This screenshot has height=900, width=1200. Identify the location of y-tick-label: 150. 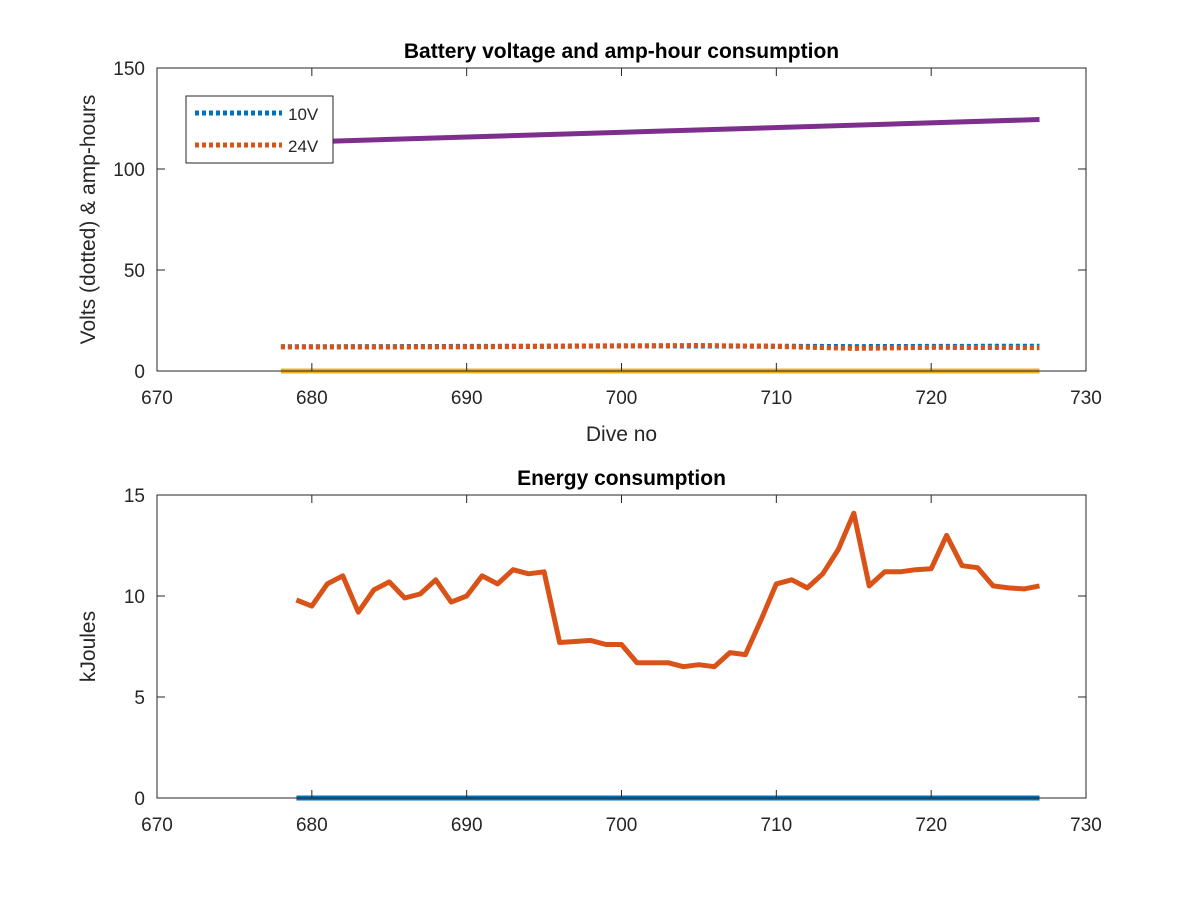
(129, 69).